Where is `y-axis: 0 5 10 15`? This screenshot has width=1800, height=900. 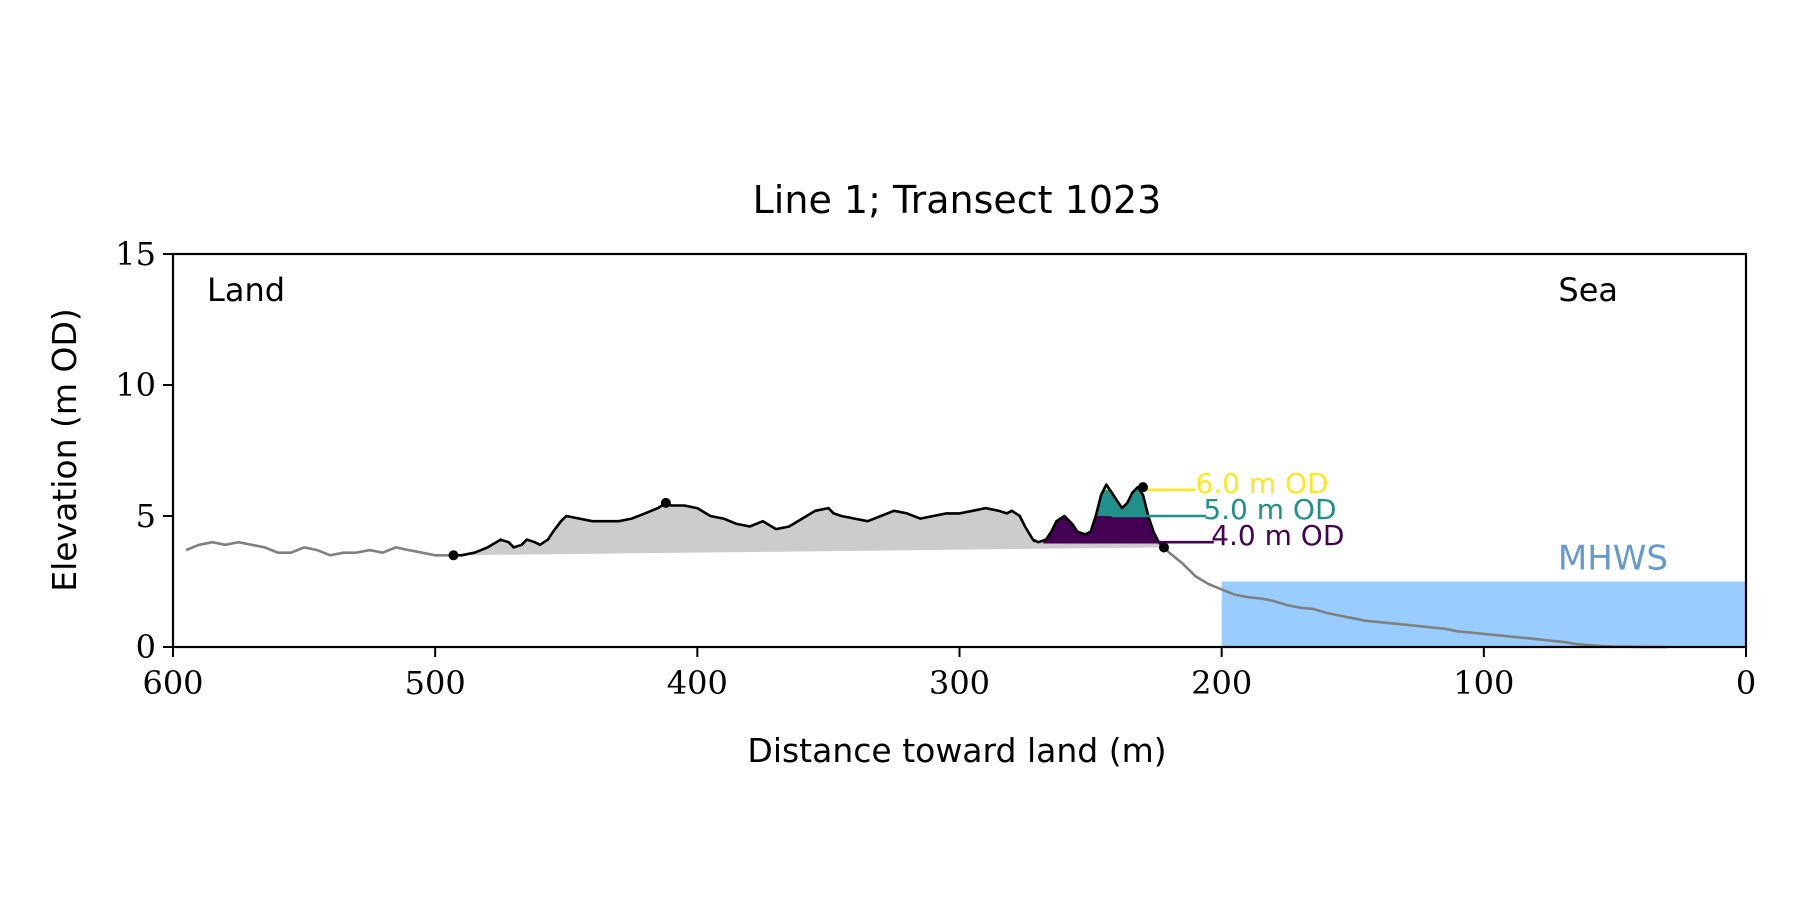 y-axis: 0 5 10 15 is located at coordinates (144, 450).